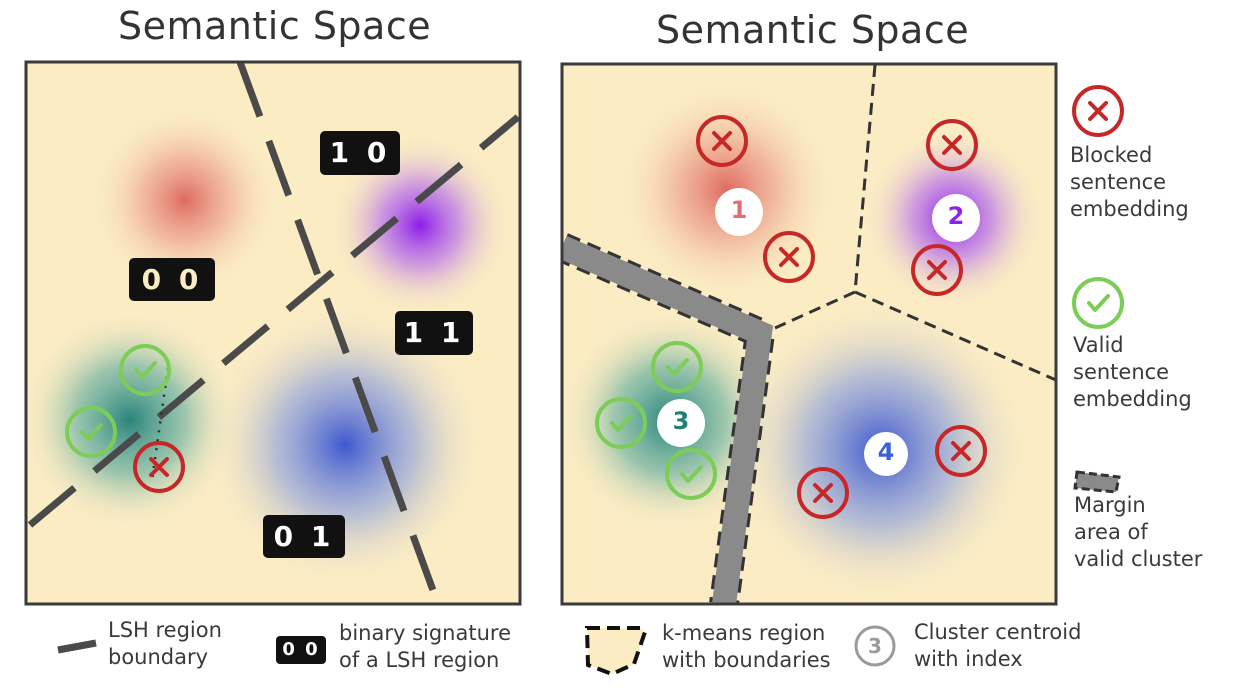  I want to click on centroid-label: 1, so click(739, 210).